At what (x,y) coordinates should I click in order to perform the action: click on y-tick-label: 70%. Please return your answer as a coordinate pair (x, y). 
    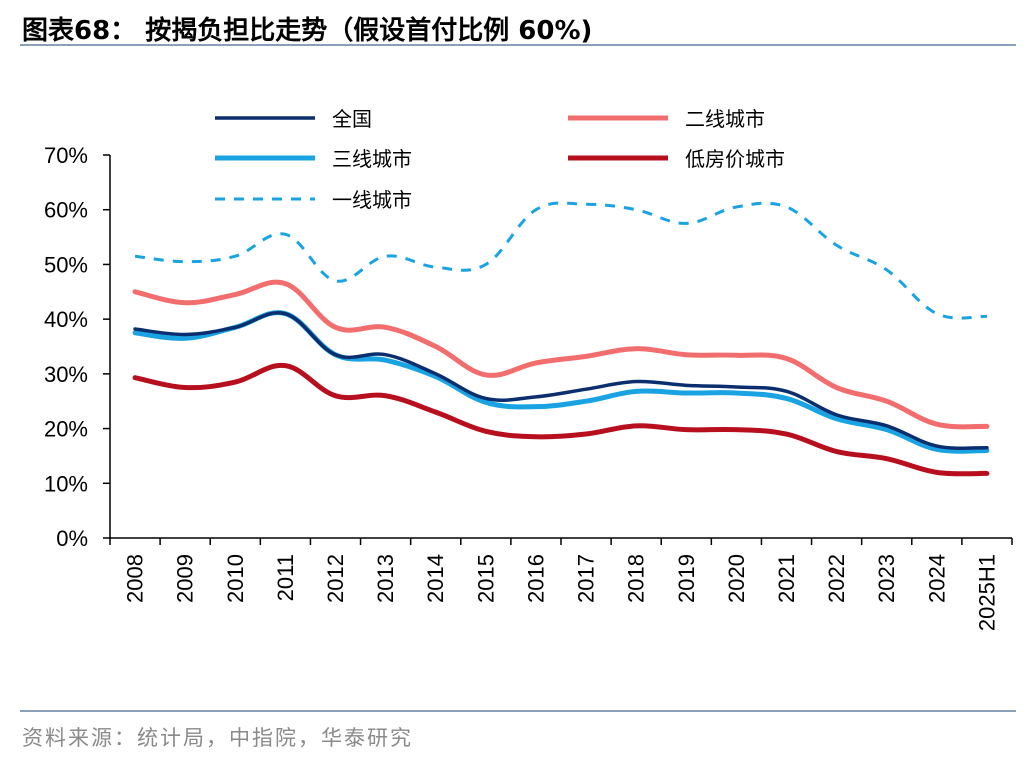
    Looking at the image, I should click on (66, 155).